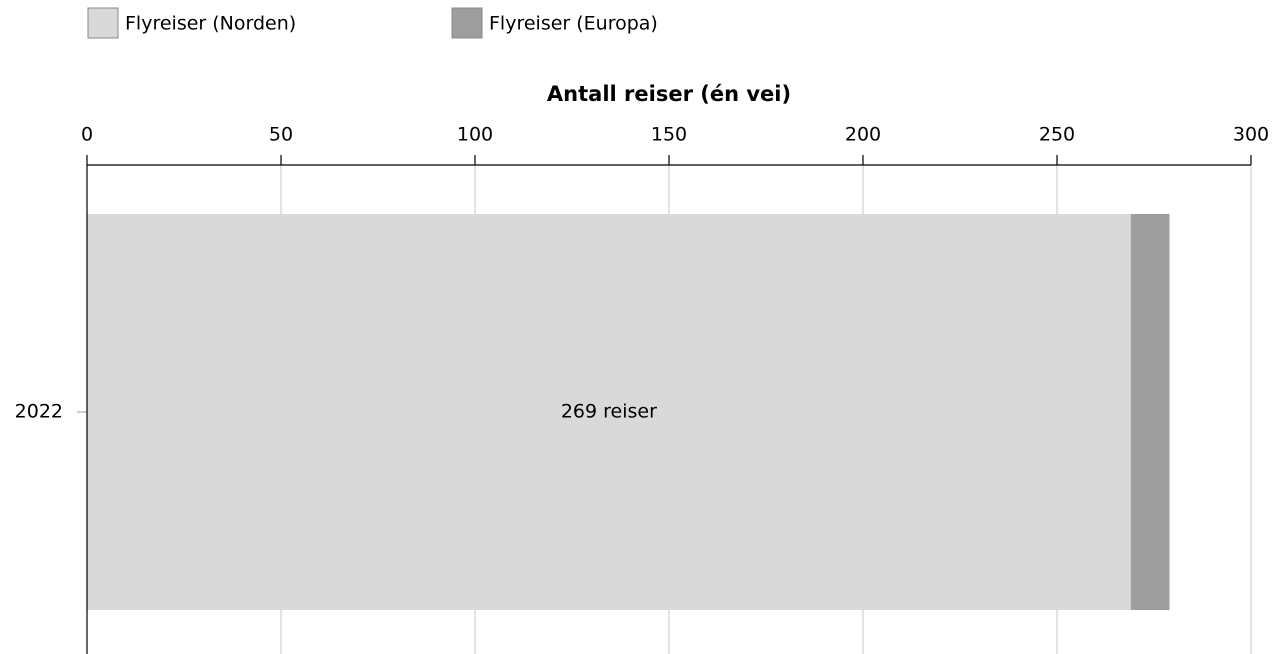 The width and height of the screenshot is (1288, 654). What do you see at coordinates (475, 135) in the screenshot?
I see `x-tick-label: 100` at bounding box center [475, 135].